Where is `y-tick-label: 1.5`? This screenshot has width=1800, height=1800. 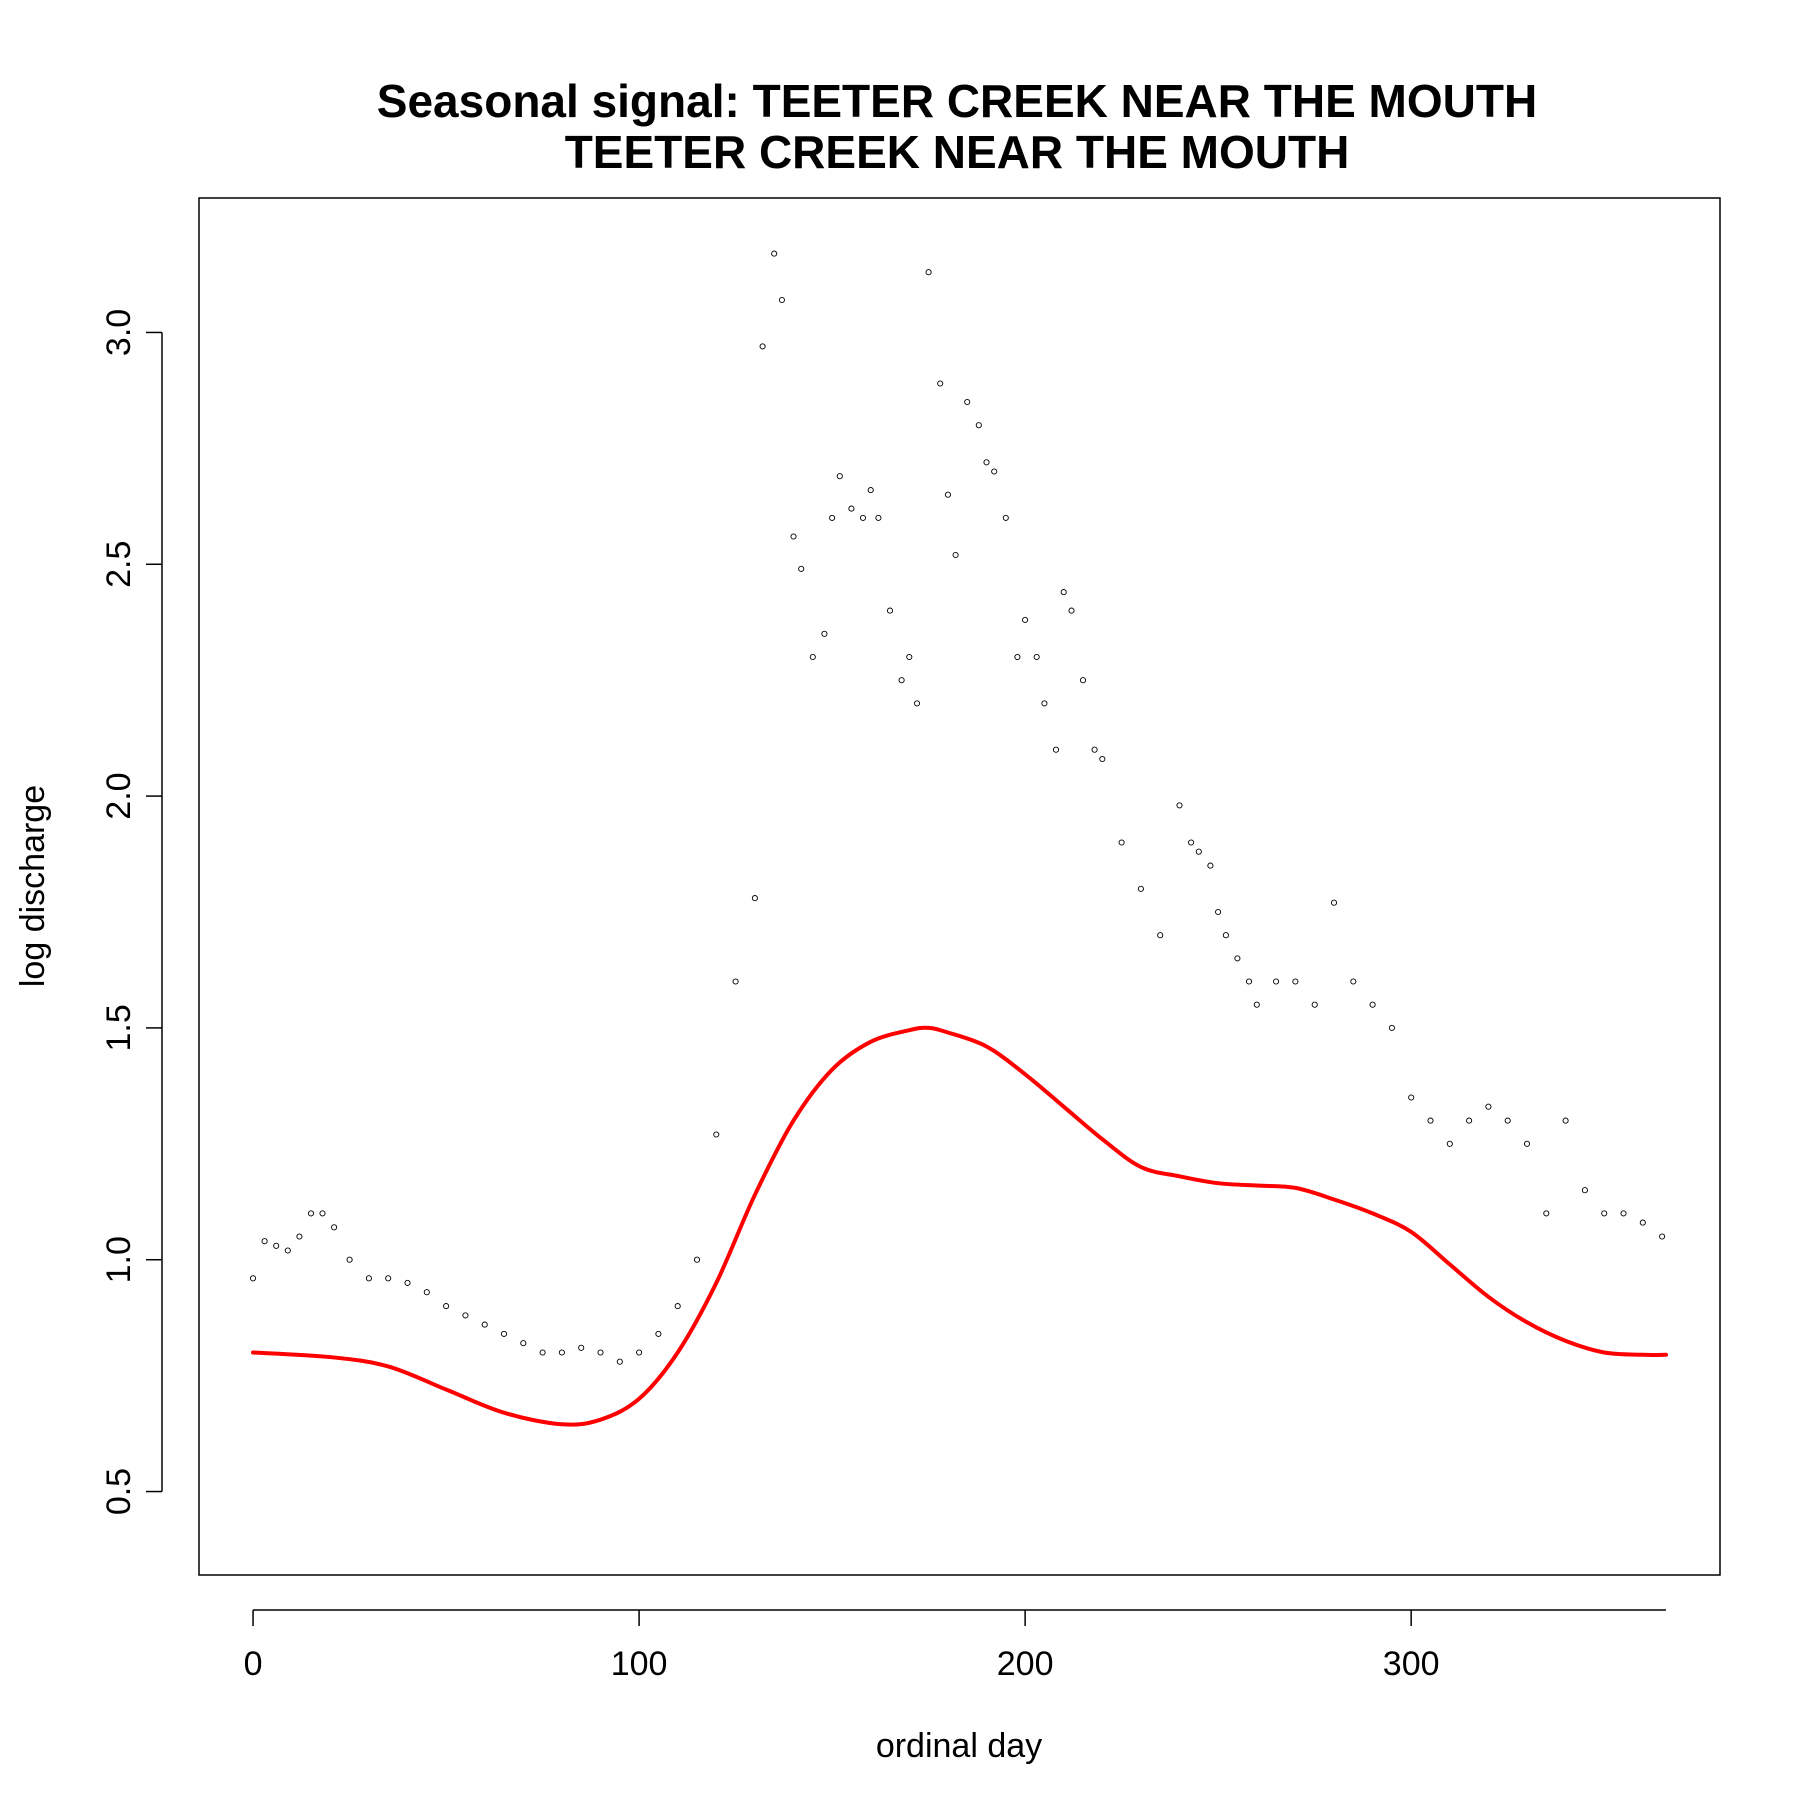
y-tick-label: 1.5 is located at coordinates (119, 1027).